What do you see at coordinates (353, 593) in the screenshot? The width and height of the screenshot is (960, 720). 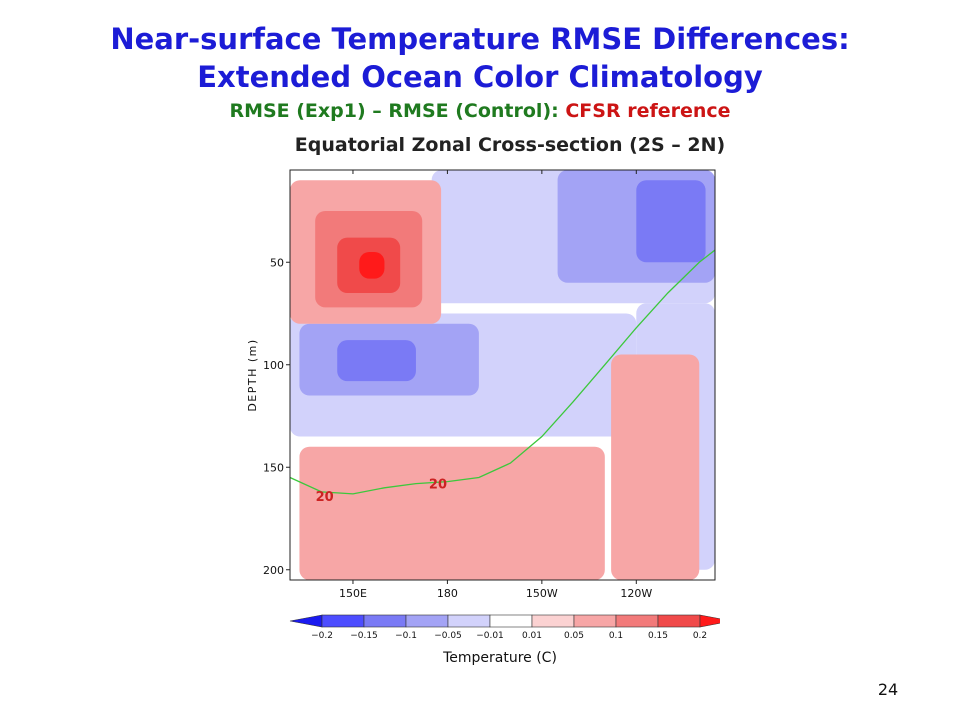 I see `x-tick-label-0: 150E` at bounding box center [353, 593].